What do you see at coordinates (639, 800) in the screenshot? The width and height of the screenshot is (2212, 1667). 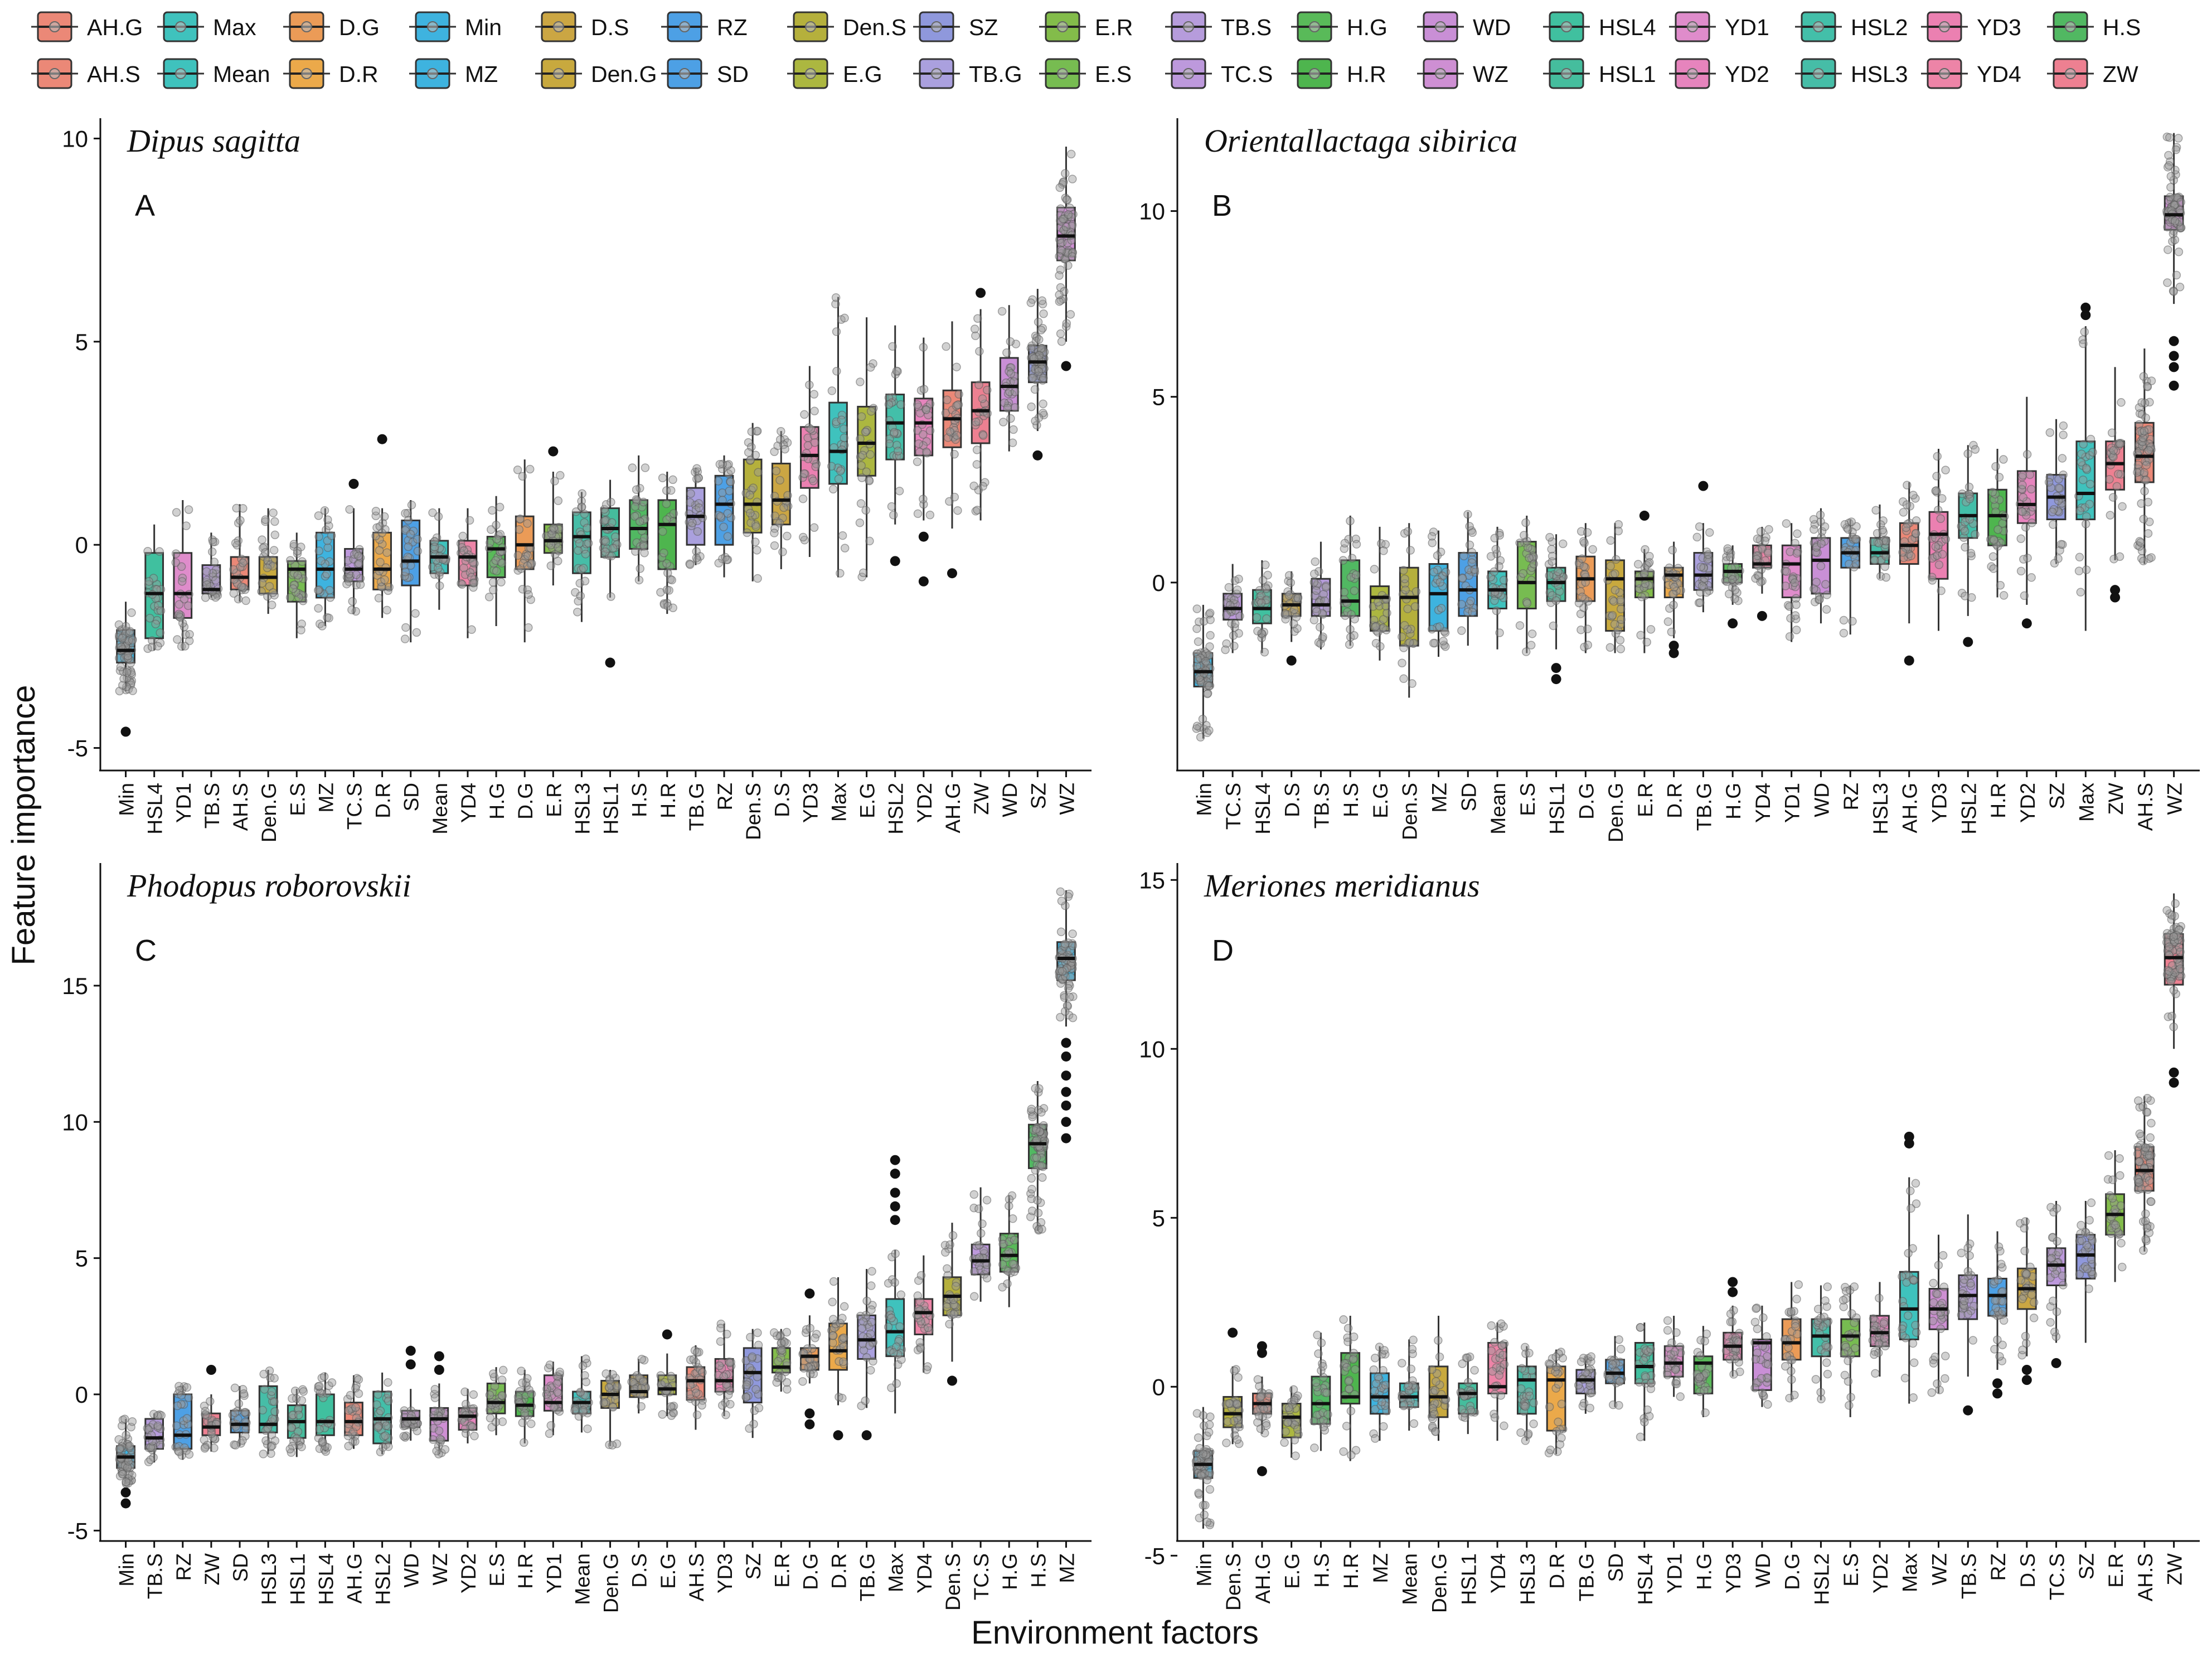 I see `x-tick-label: H.S` at bounding box center [639, 800].